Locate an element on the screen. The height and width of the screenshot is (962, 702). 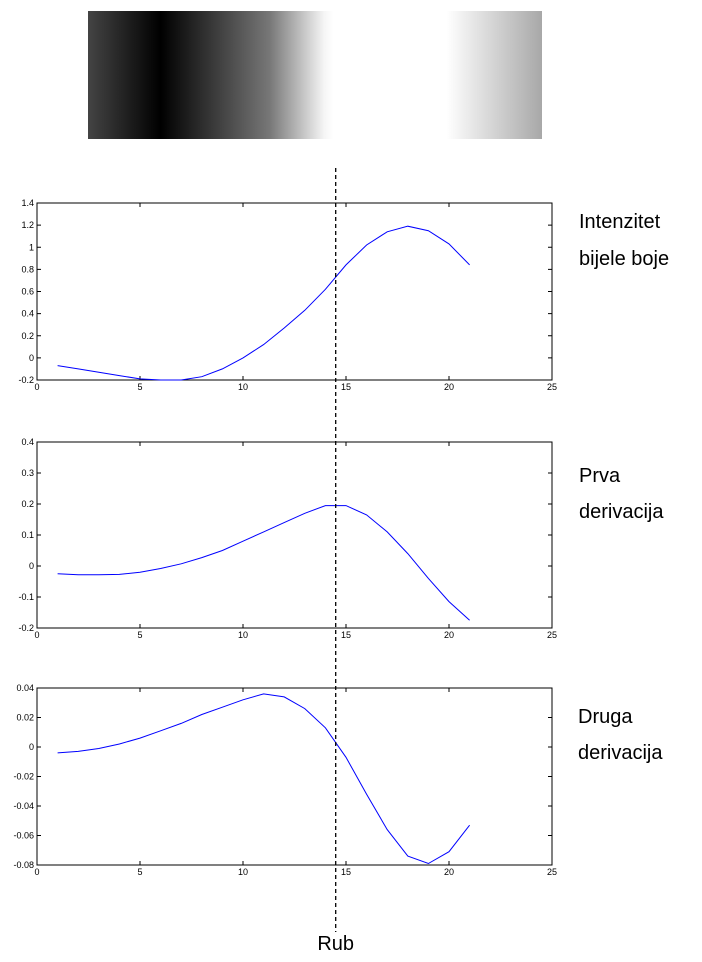
y-tick-label: -0.02 is located at coordinates (23, 777).